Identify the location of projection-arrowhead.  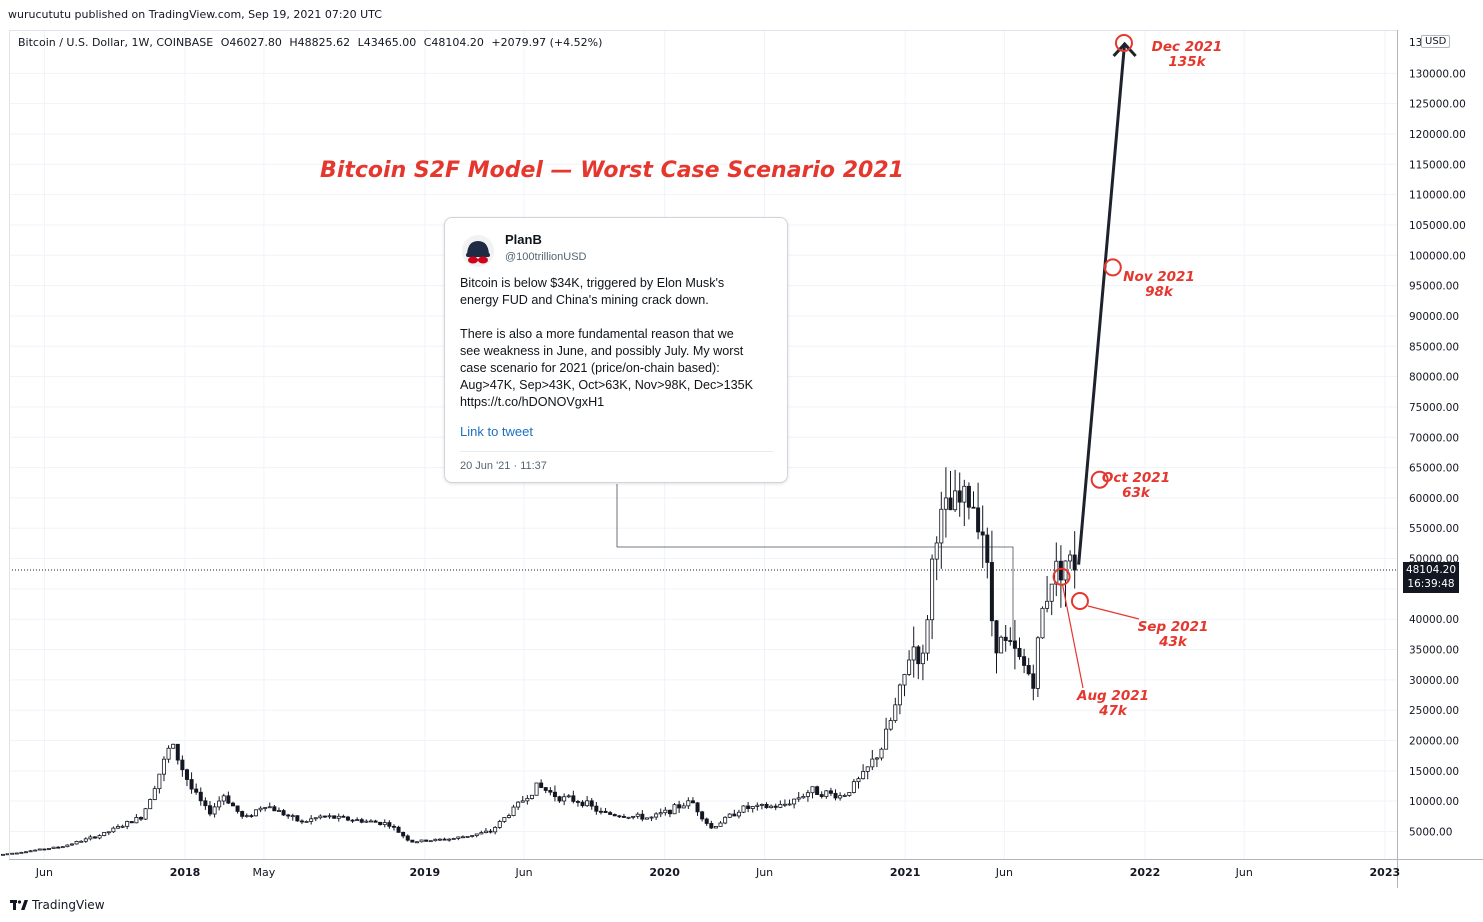
(1124, 49).